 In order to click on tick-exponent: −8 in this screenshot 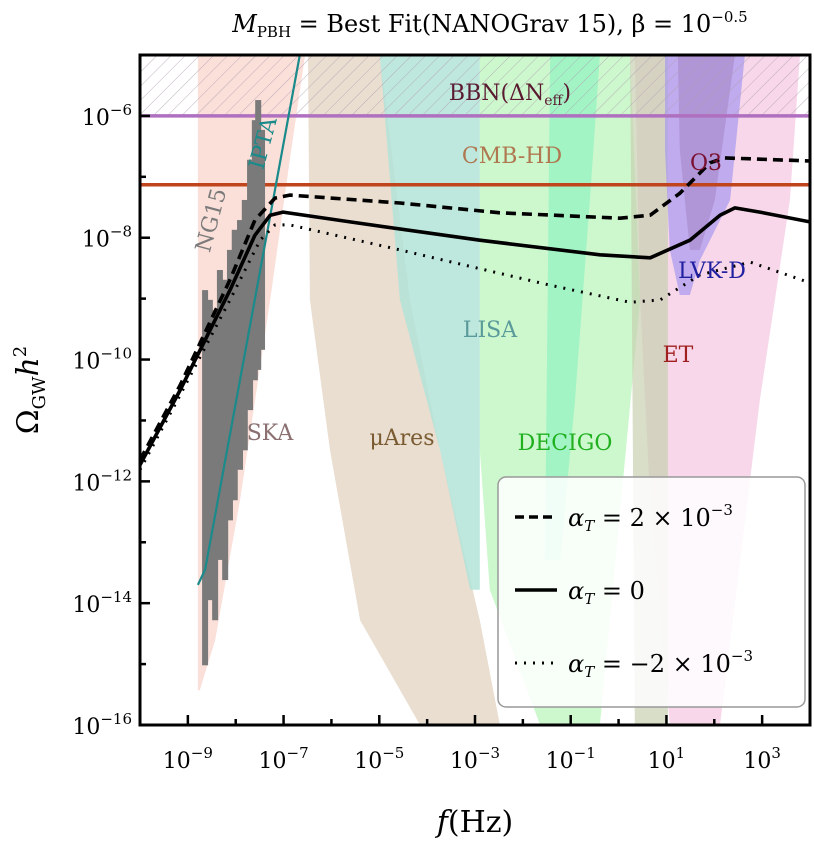, I will do `click(121, 232)`.